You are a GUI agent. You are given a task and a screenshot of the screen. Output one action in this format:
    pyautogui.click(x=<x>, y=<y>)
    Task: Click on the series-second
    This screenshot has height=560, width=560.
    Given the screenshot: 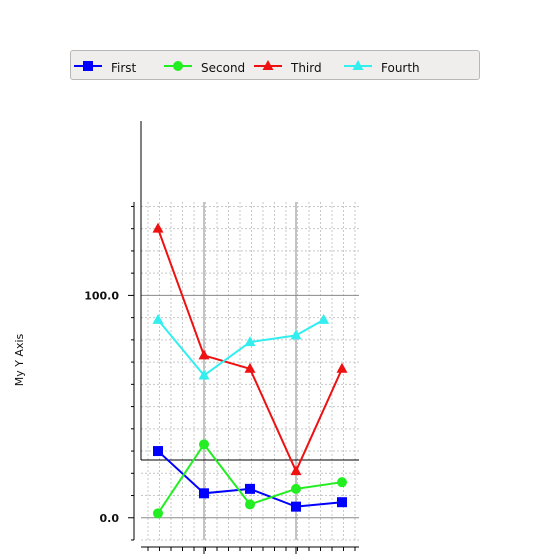 What is the action you would take?
    pyautogui.click(x=250, y=479)
    